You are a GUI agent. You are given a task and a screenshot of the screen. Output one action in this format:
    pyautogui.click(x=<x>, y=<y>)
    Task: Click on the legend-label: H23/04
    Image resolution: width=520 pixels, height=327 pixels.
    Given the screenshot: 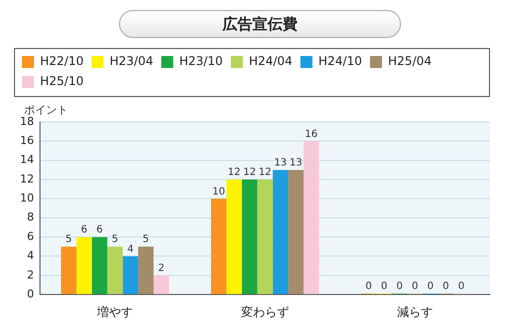 What is the action you would take?
    pyautogui.click(x=132, y=61)
    